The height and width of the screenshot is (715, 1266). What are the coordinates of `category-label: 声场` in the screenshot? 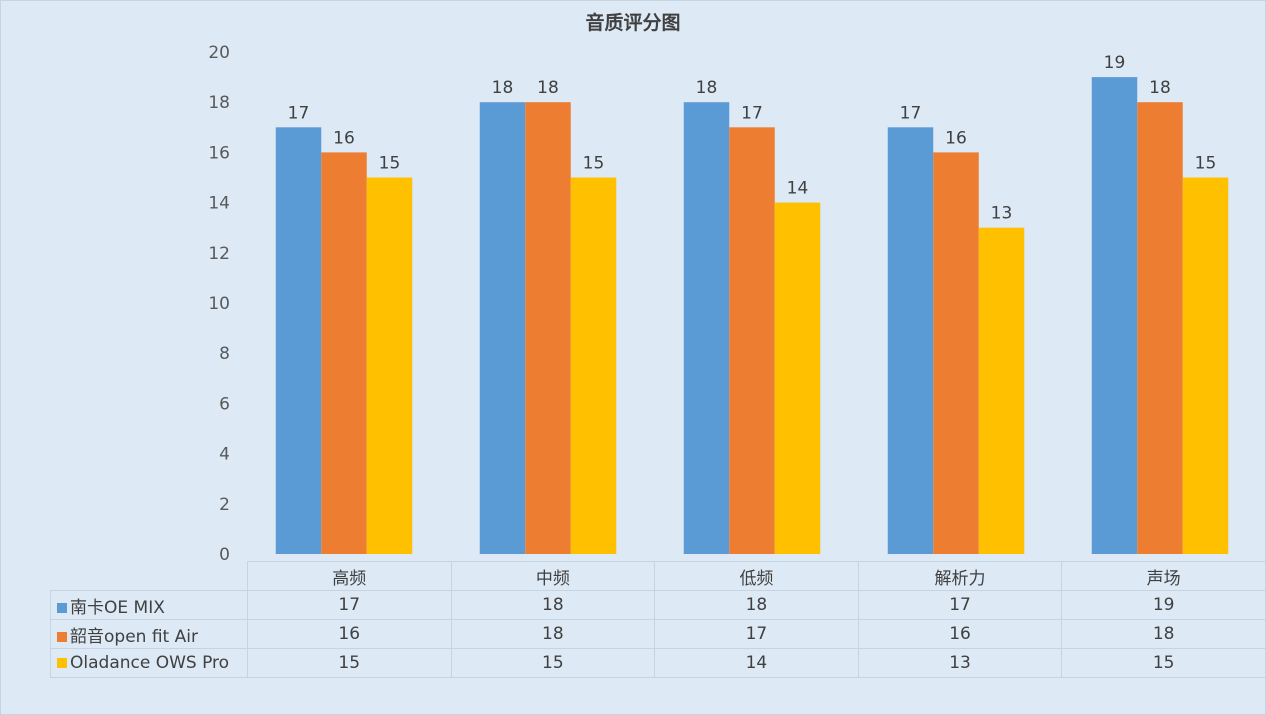 It's located at (1163, 576).